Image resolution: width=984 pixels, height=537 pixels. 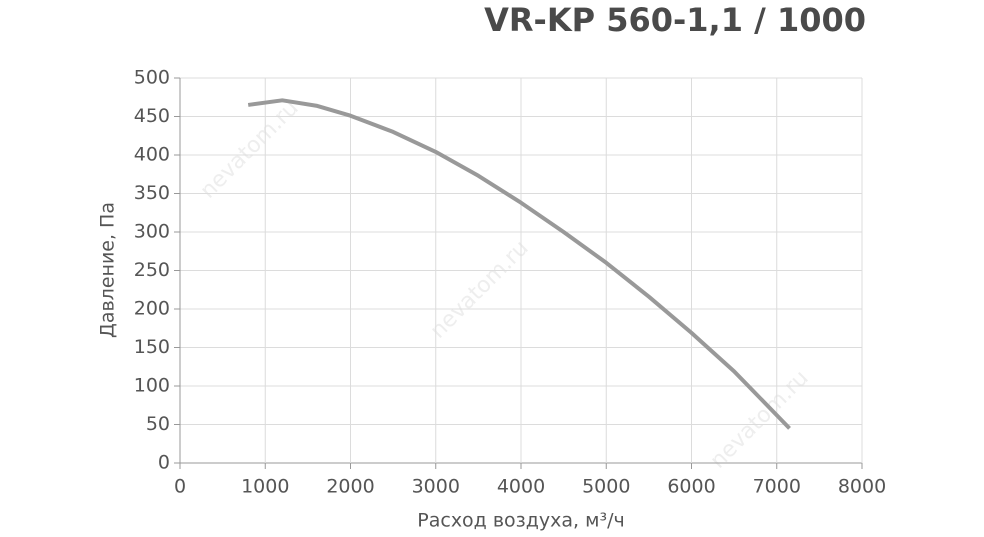 What do you see at coordinates (862, 487) in the screenshot?
I see `x-tick-label: 8000` at bounding box center [862, 487].